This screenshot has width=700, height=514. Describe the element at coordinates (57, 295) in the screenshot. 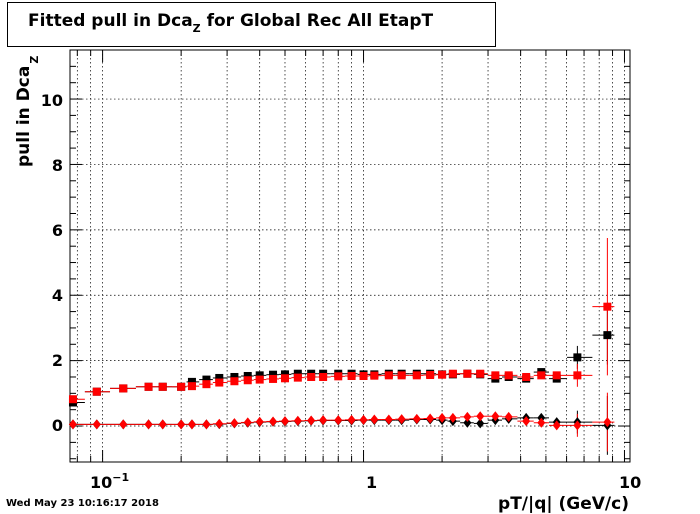

I see `y-tick-label-4: 4` at that location.